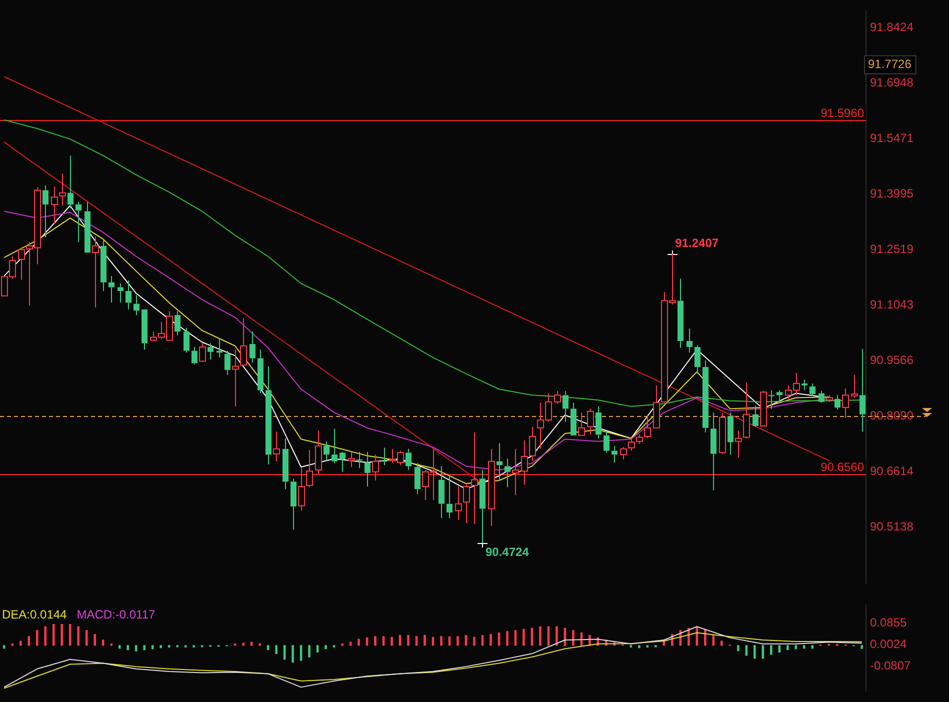 The width and height of the screenshot is (949, 702). Describe the element at coordinates (507, 552) in the screenshot. I see `annotation: 90.4724` at that location.